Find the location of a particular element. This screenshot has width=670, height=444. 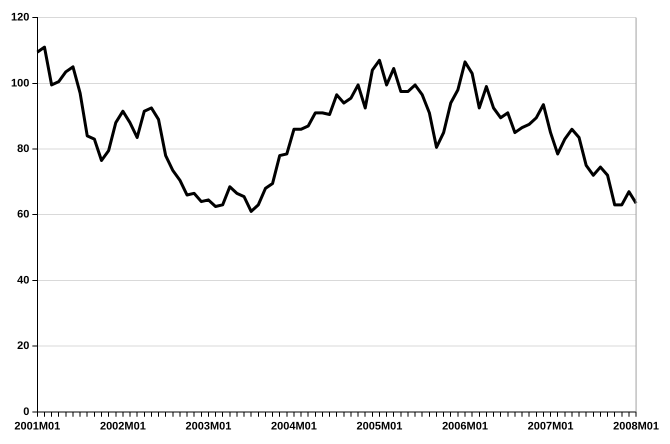

x-tick-label: 2008M01 is located at coordinates (636, 426).